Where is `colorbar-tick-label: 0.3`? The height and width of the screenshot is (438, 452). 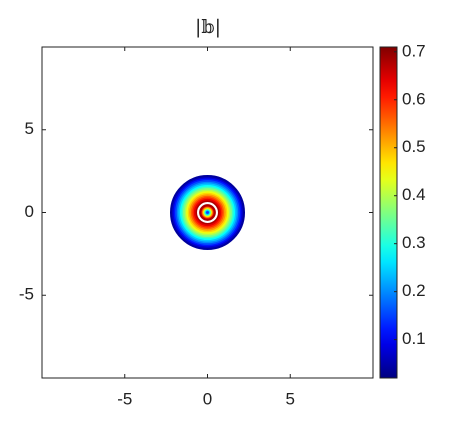 colorbar-tick-label: 0.3 is located at coordinates (414, 242).